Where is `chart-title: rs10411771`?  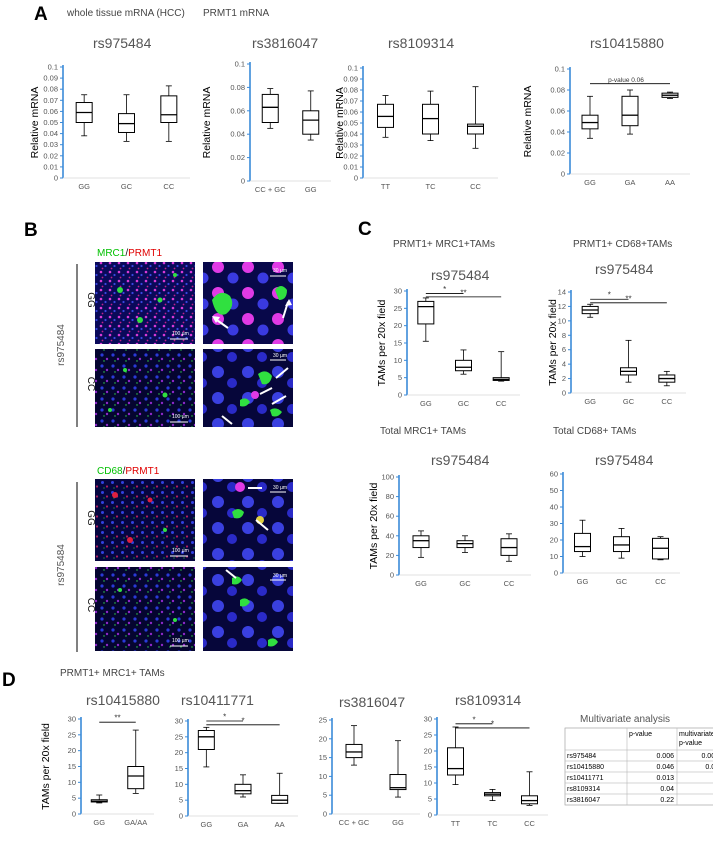 chart-title: rs10411771 is located at coordinates (217, 700).